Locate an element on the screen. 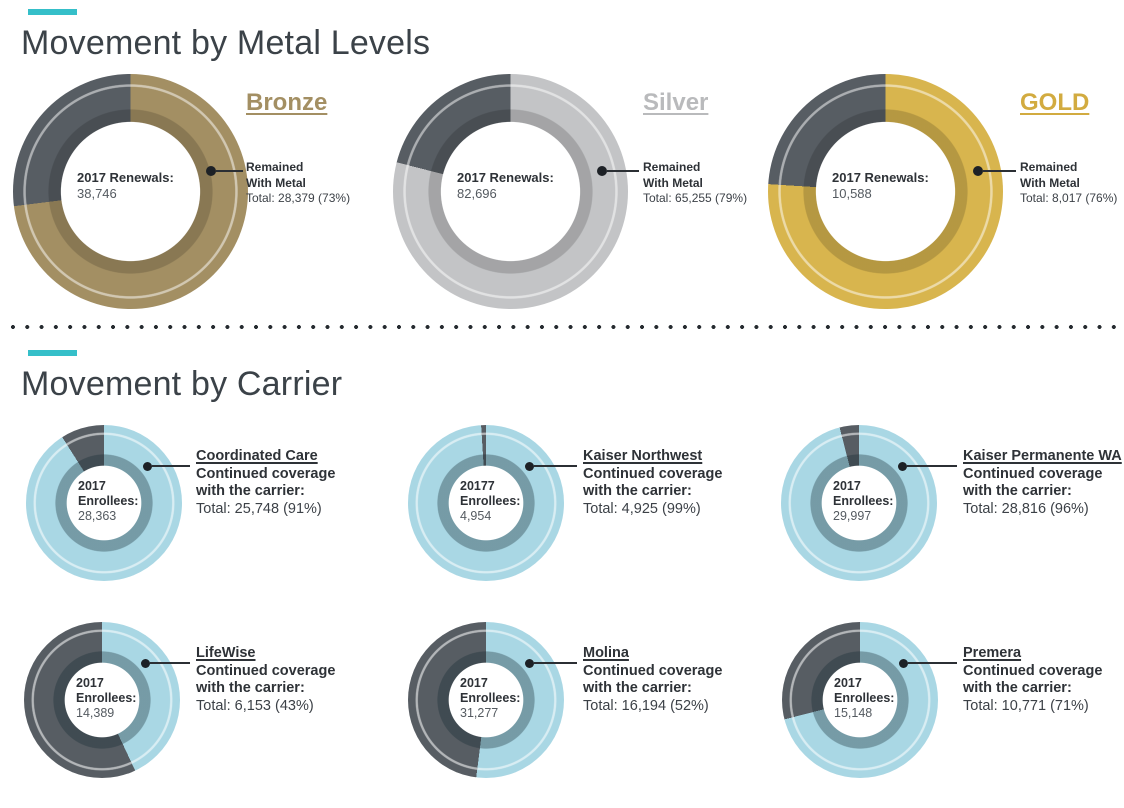 The image size is (1124, 808). donut-chart-coordinated-care: 2017 Enrollees: 28,363 is located at coordinates (104, 503).